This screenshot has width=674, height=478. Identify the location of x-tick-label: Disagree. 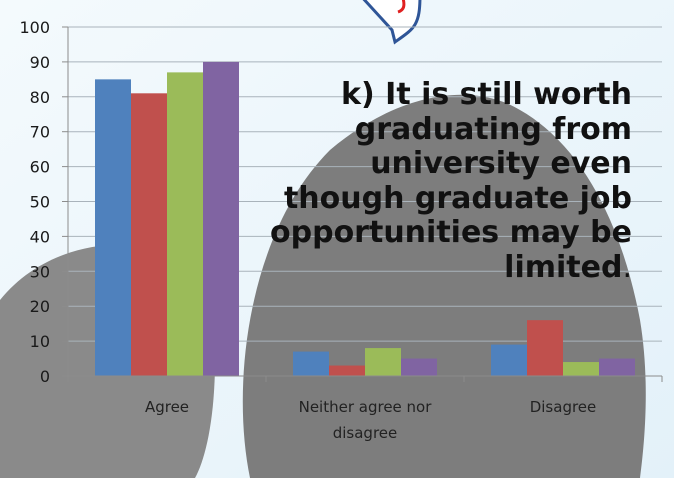
(563, 407).